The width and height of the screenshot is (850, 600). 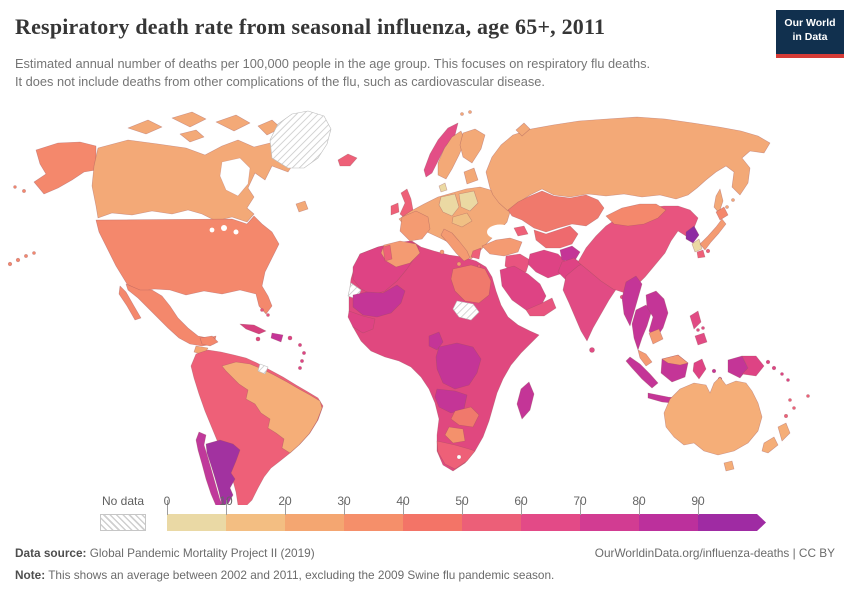 What do you see at coordinates (502, 247) in the screenshot?
I see `country-turkey` at bounding box center [502, 247].